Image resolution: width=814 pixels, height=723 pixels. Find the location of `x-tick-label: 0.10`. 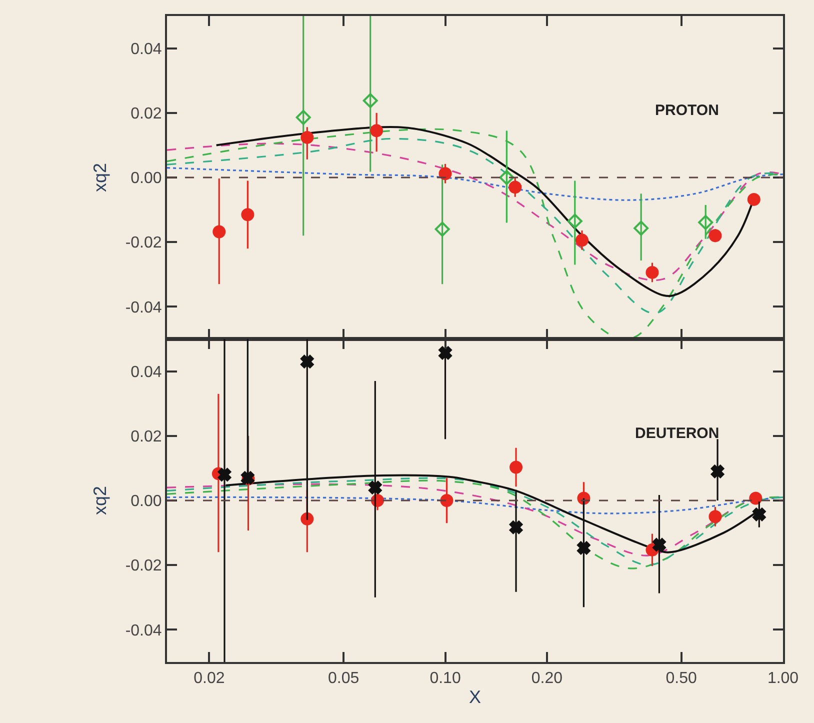

x-tick-label: 0.10 is located at coordinates (445, 679).